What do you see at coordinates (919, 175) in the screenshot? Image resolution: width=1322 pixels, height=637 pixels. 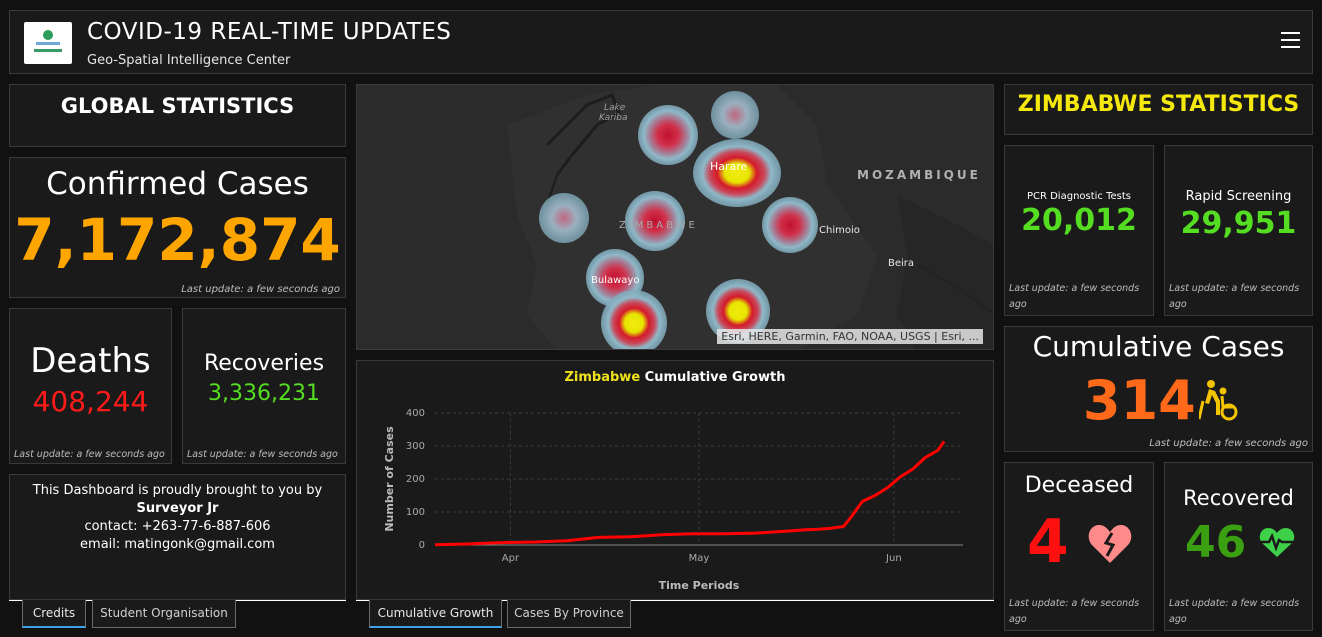 I see `map-label-mozambique: MOZAMBIQUE` at bounding box center [919, 175].